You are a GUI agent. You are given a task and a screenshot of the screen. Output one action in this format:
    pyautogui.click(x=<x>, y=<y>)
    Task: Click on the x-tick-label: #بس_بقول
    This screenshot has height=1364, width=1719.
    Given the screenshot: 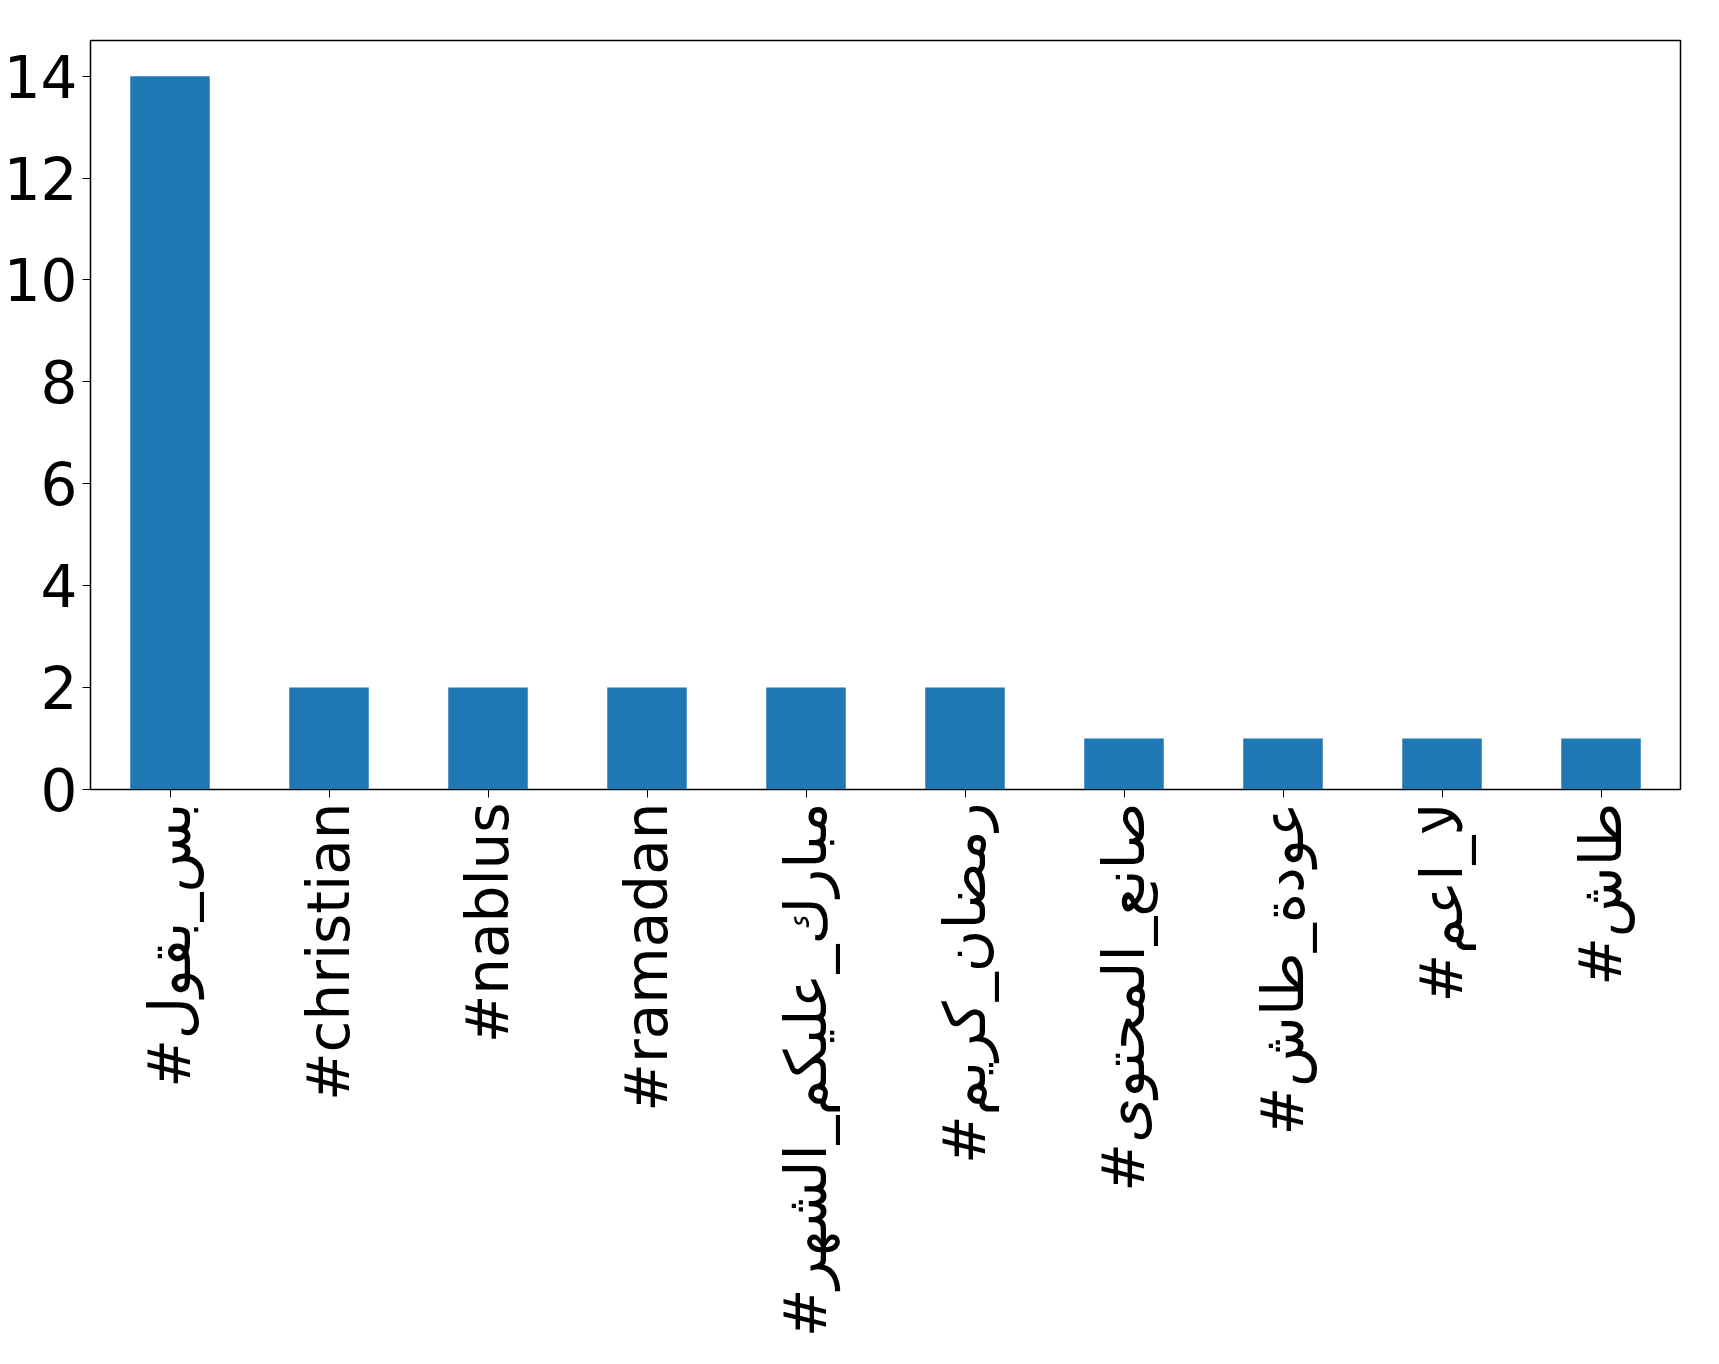 What is the action you would take?
    pyautogui.click(x=170, y=945)
    